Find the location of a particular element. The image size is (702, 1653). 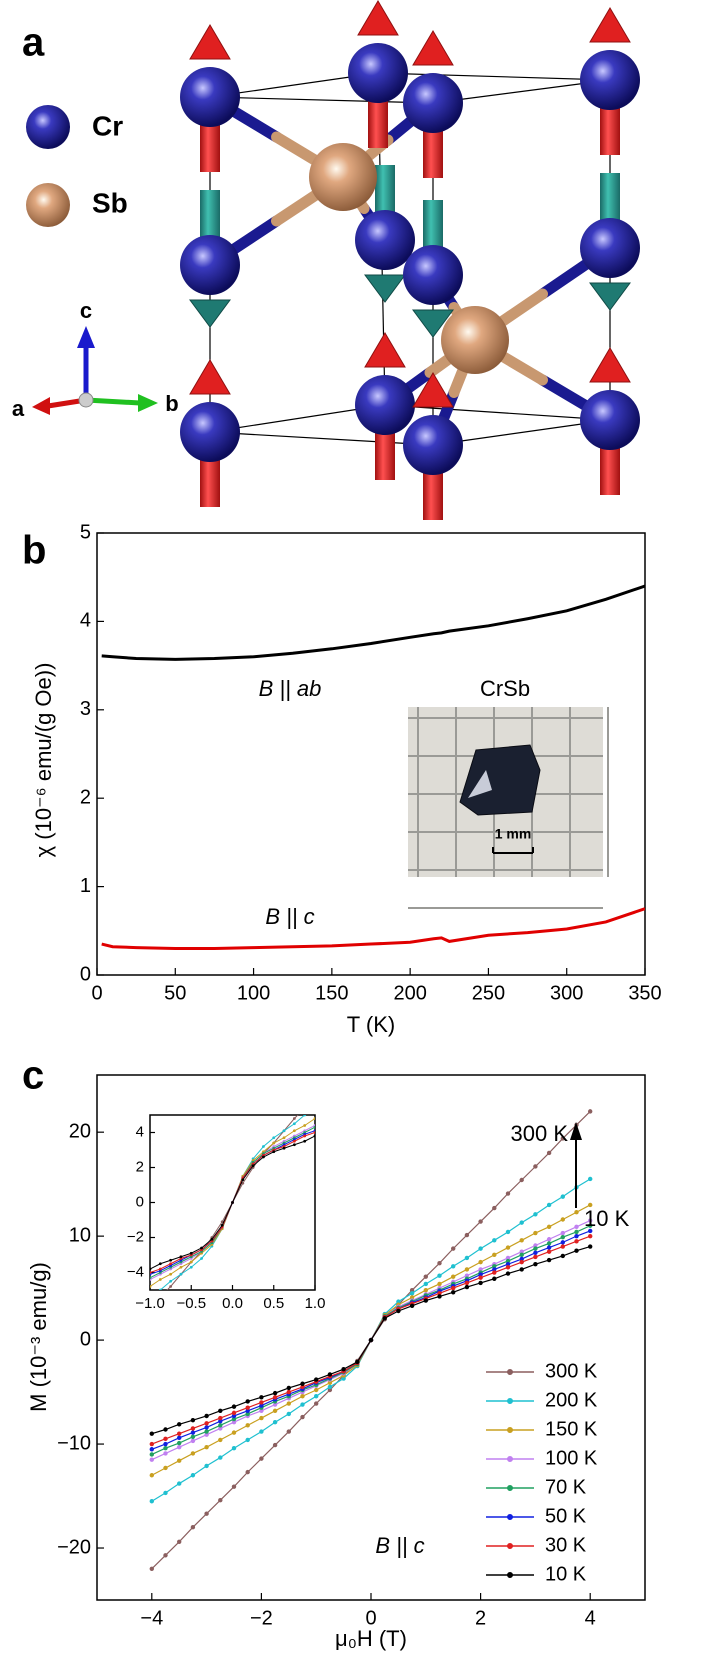

x-tick-label: −2 is located at coordinates (261, 1618).